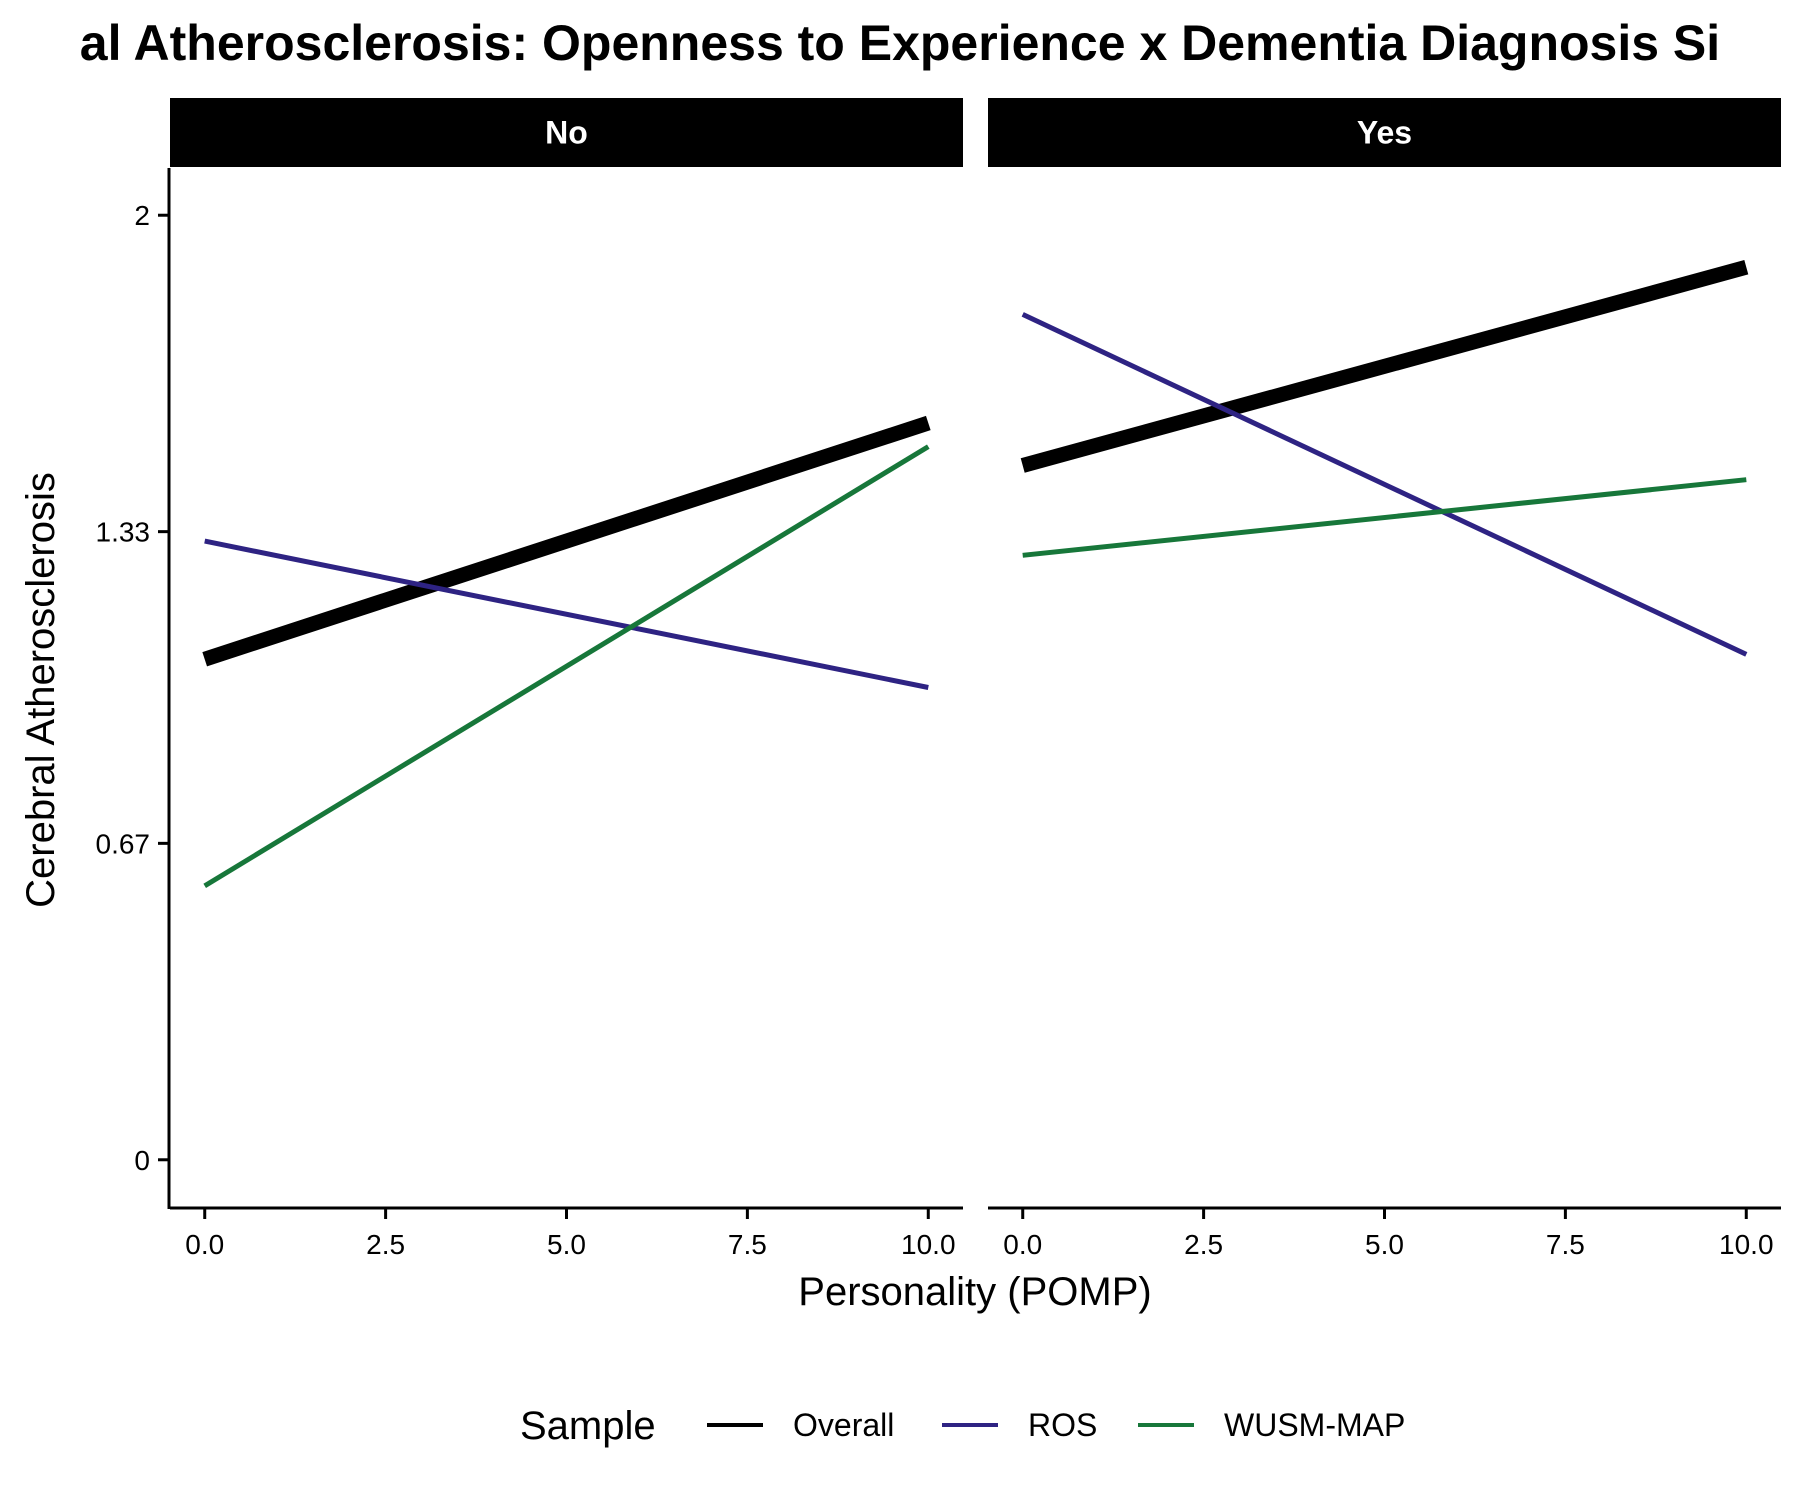 This screenshot has width=1800, height=1500. I want to click on legend-label-wusm-map: WUSM-MAP, so click(1314, 1425).